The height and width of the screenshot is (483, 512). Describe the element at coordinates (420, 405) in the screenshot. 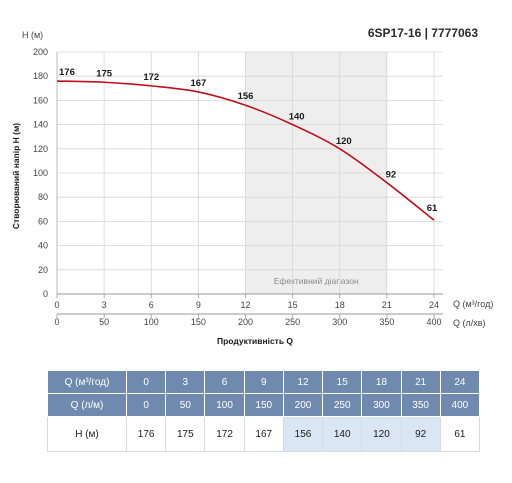

I see `table-cell: 350` at that location.